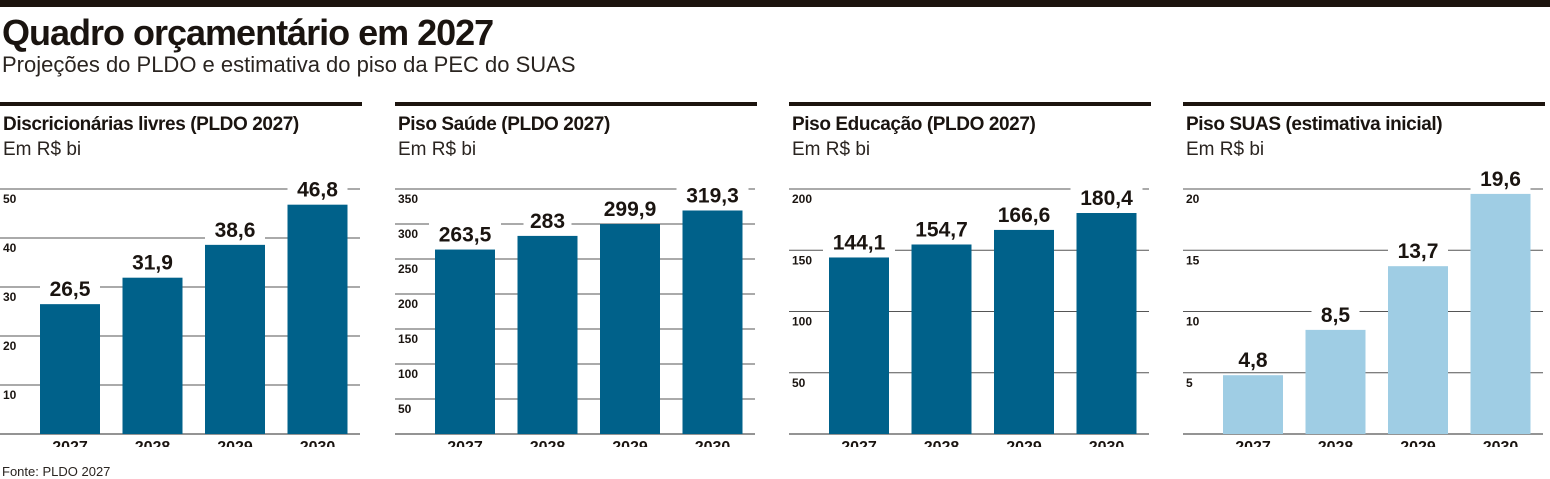  I want to click on y-tick-label: 5, so click(1189, 383).